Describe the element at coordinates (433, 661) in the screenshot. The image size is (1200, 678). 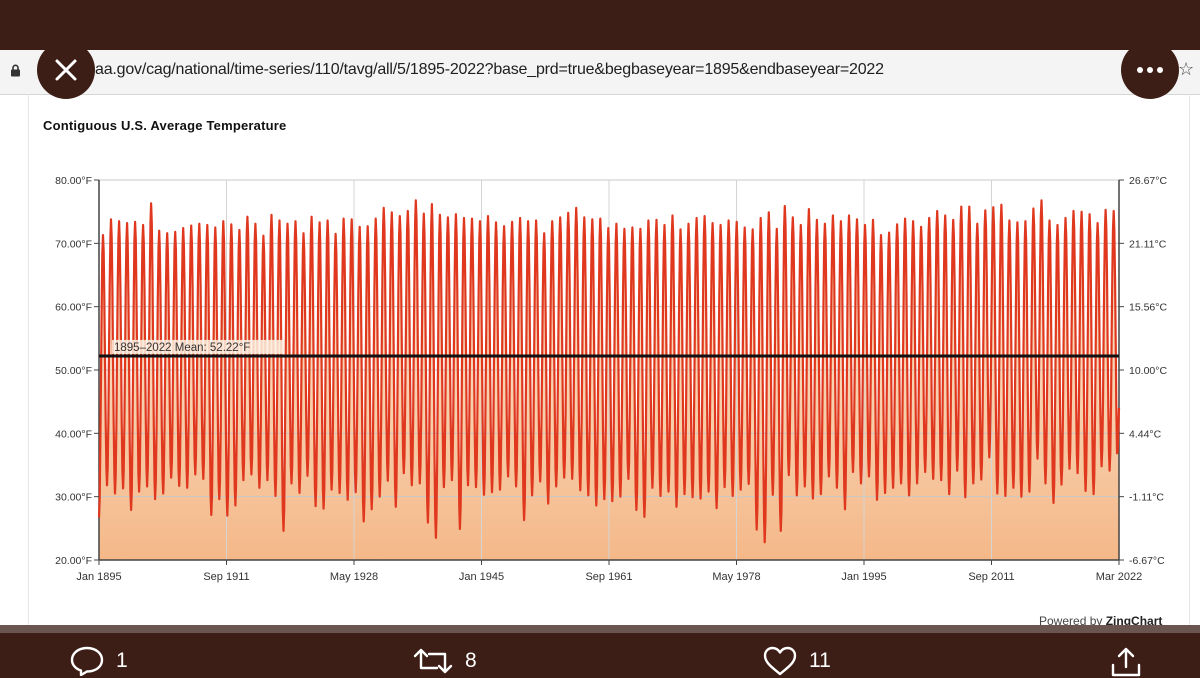
I see `retweet-icon` at that location.